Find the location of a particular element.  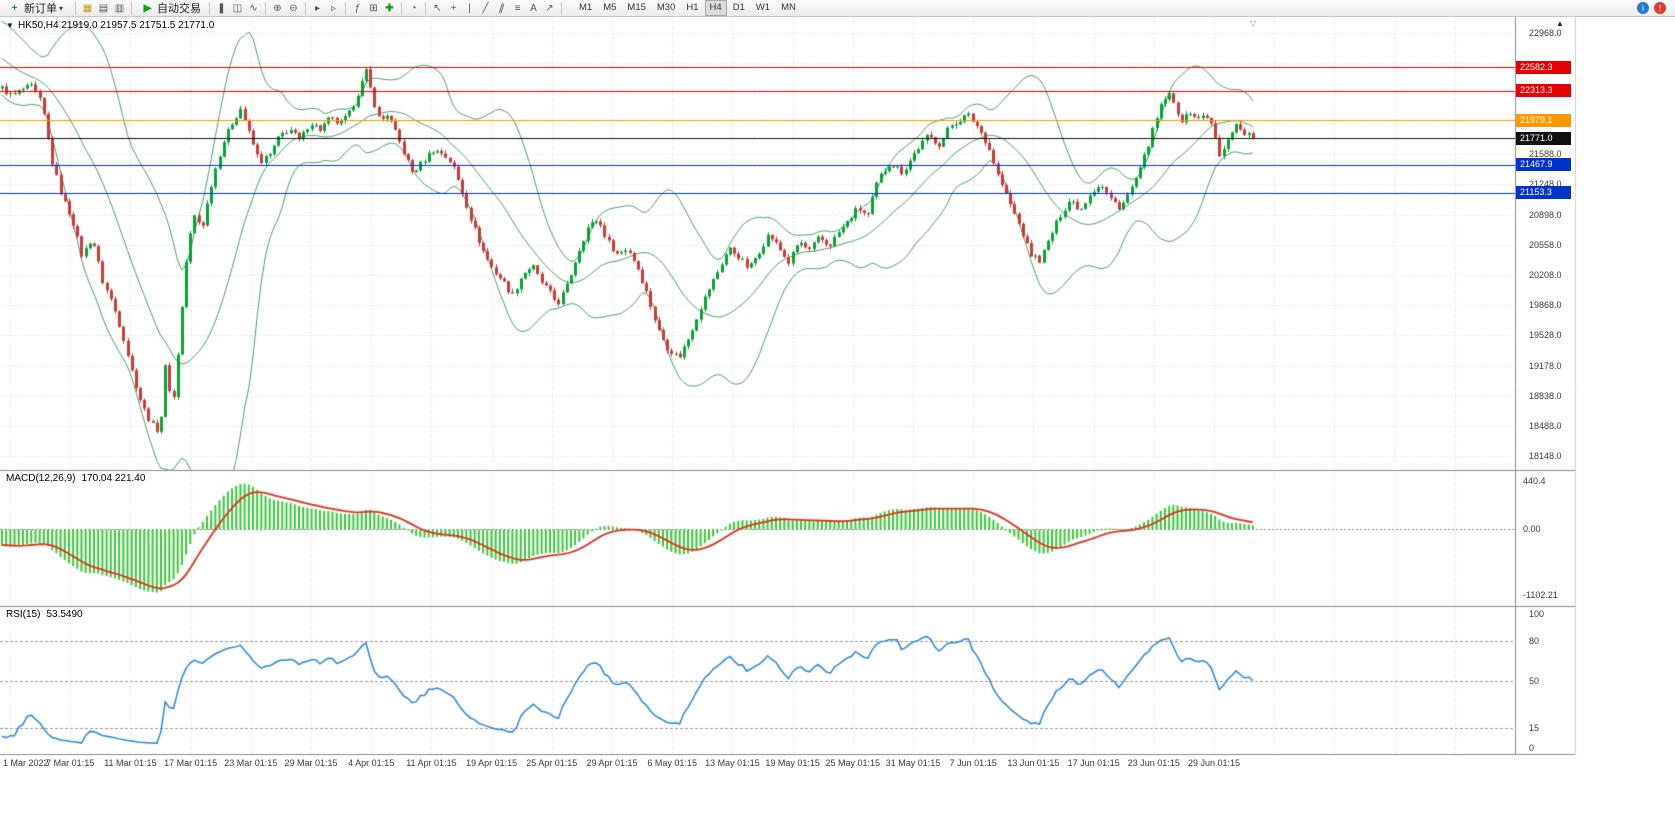

time-label: 25 Apr 01:15 is located at coordinates (552, 763).